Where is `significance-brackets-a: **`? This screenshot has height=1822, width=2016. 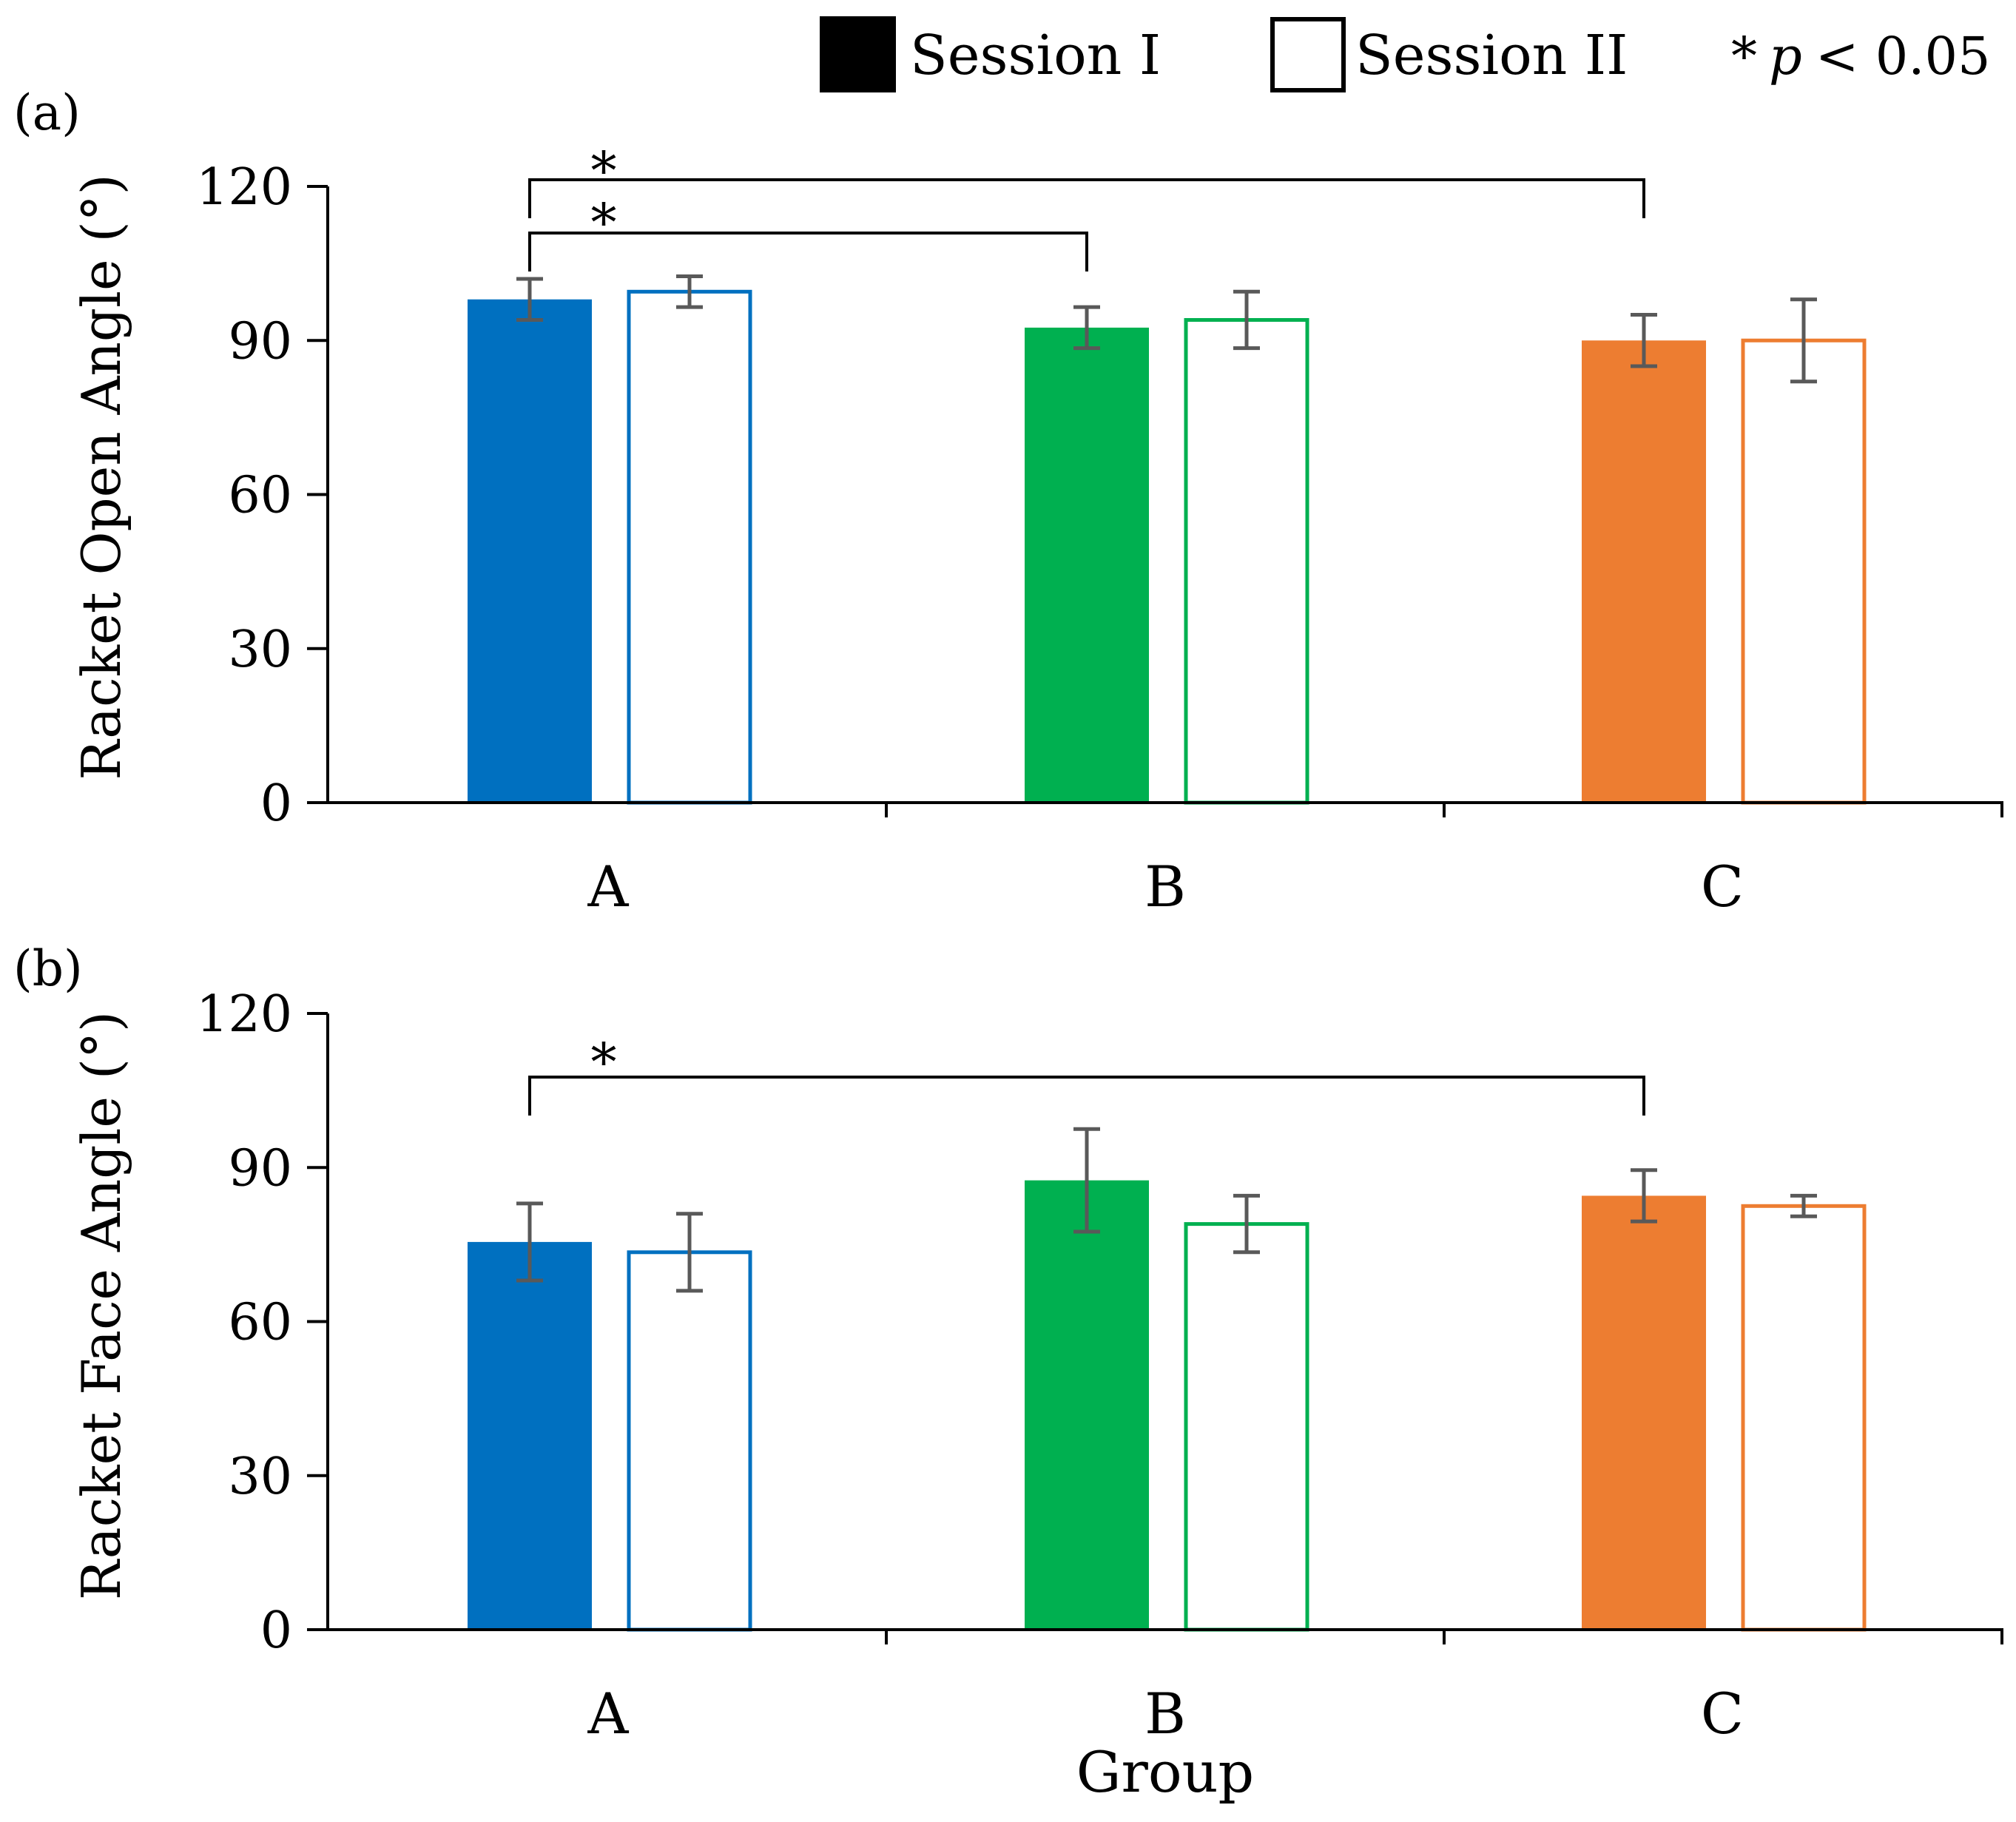
significance-brackets-a: ** is located at coordinates (1086, 206).